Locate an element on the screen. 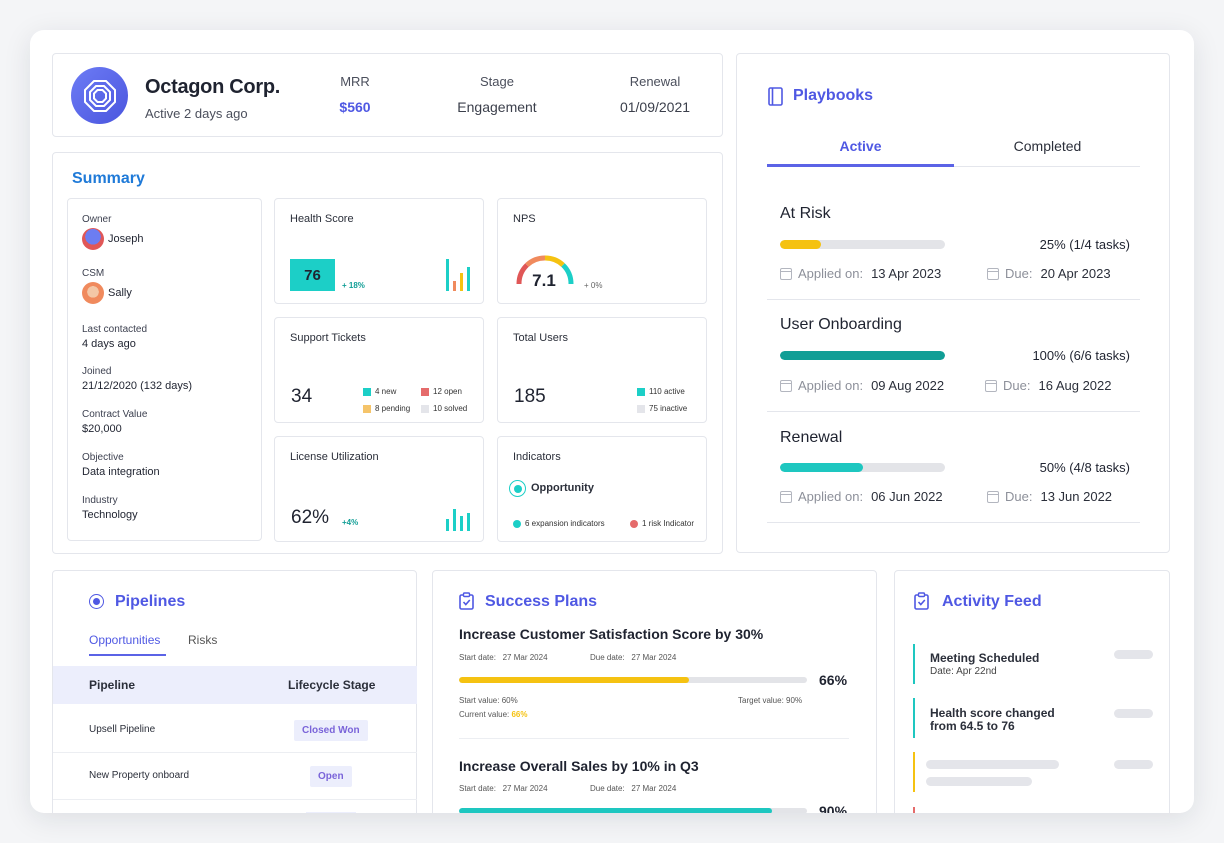  tickets-pending-legend: 8 pending is located at coordinates (386, 408).